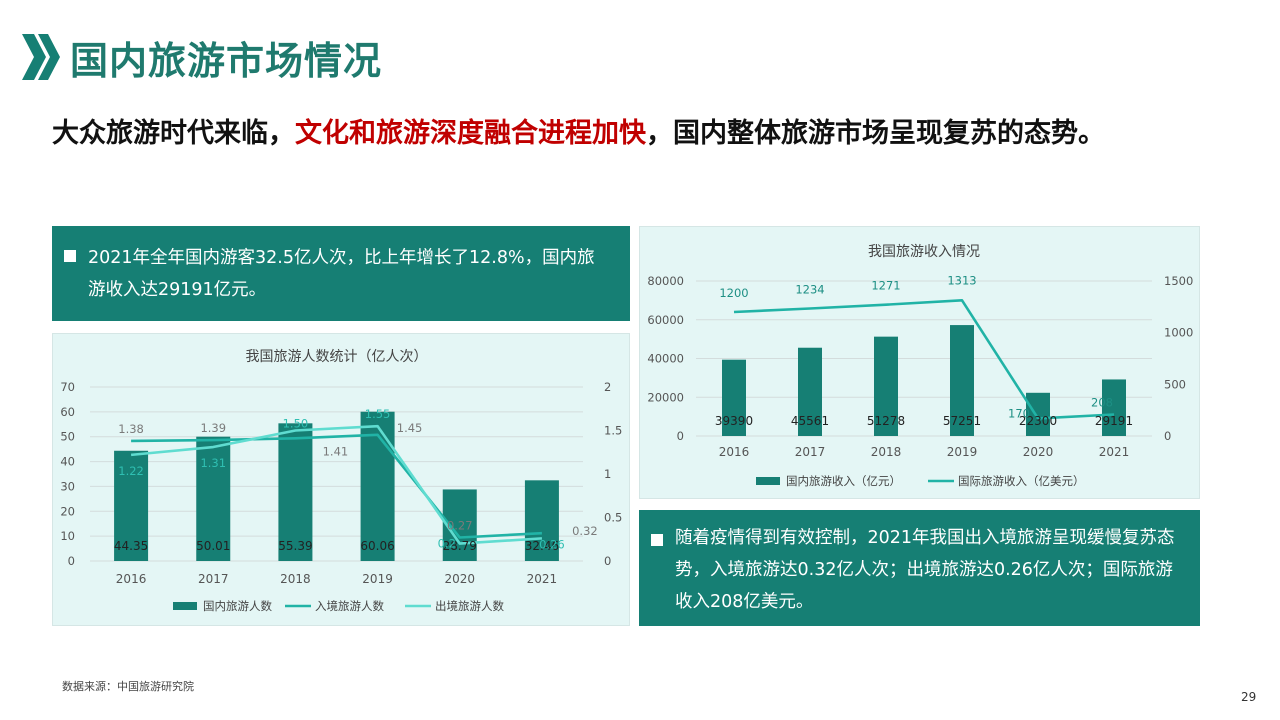 Image resolution: width=1280 pixels, height=720 pixels. What do you see at coordinates (1019, 413) in the screenshot?
I see `line-data-label: 170` at bounding box center [1019, 413].